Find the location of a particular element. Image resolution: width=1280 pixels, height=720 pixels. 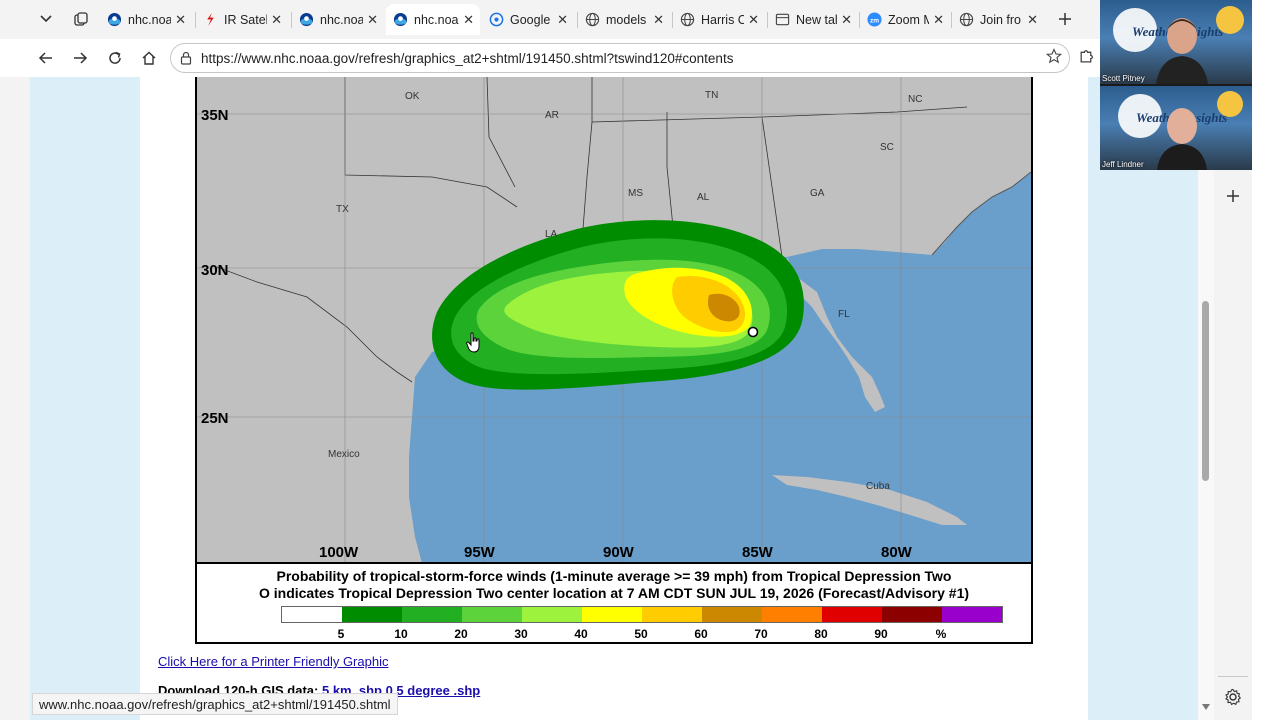

lon-label-100w: 100W is located at coordinates (339, 552).